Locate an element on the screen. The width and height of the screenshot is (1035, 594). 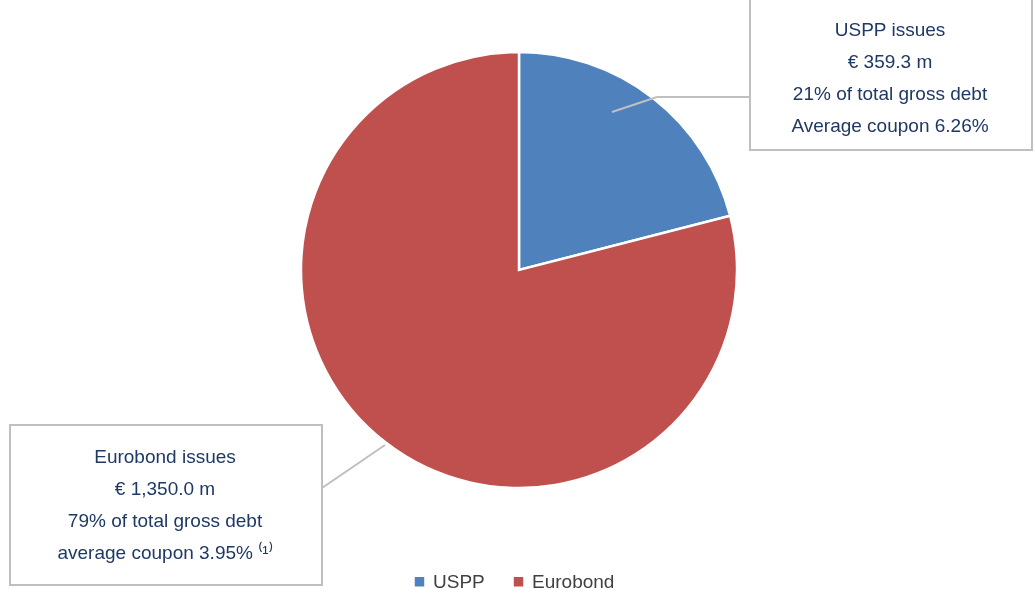
text: Eurobond issues € 1,350.0 m 79% of total gross debt average coupon 3.95% ⁽¹⁾ is located at coordinates (165, 504).